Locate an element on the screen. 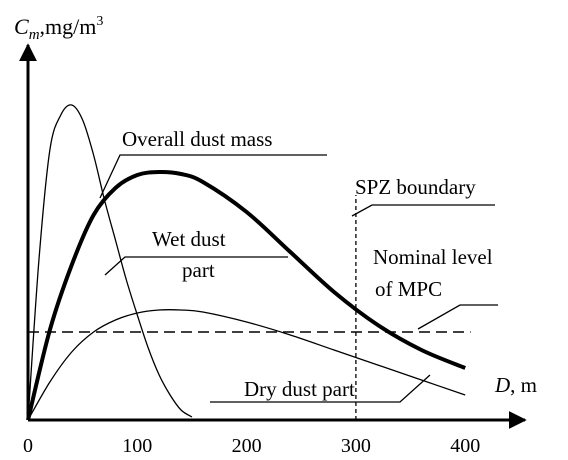 The height and width of the screenshot is (460, 568). x-tick-label: 100 is located at coordinates (137, 446).